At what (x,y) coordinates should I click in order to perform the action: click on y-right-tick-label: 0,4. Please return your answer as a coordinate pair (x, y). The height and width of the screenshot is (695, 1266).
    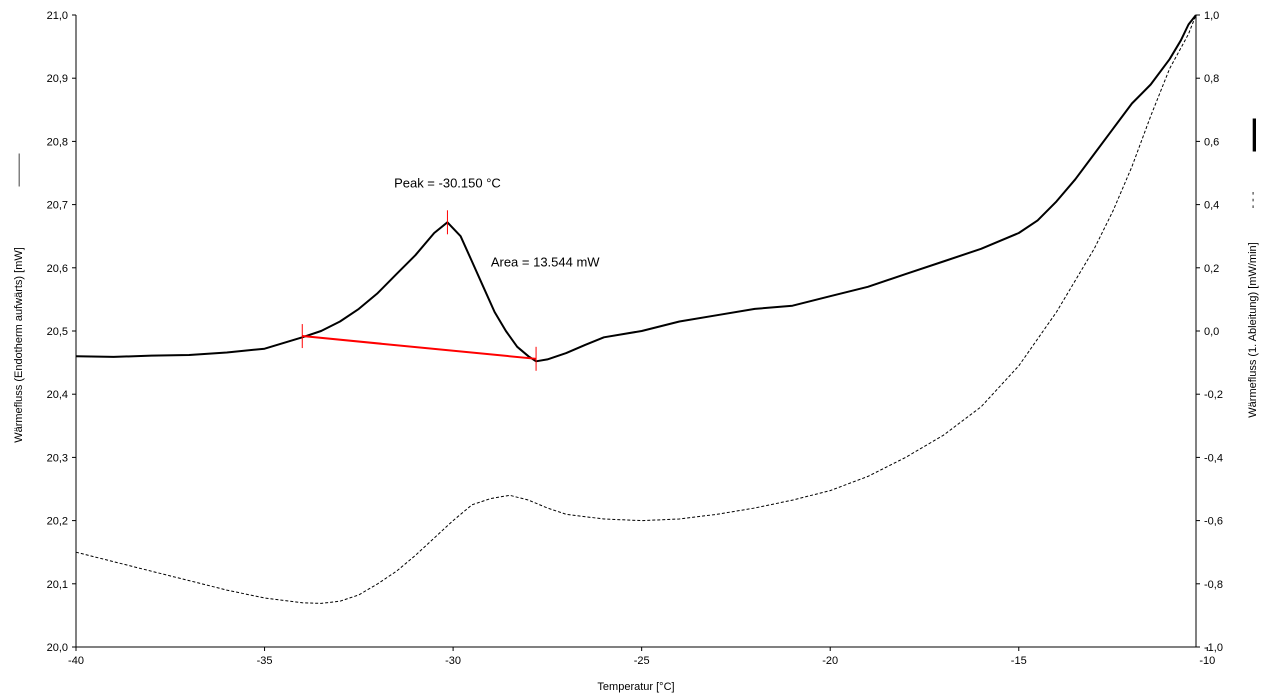
    Looking at the image, I should click on (1211, 206).